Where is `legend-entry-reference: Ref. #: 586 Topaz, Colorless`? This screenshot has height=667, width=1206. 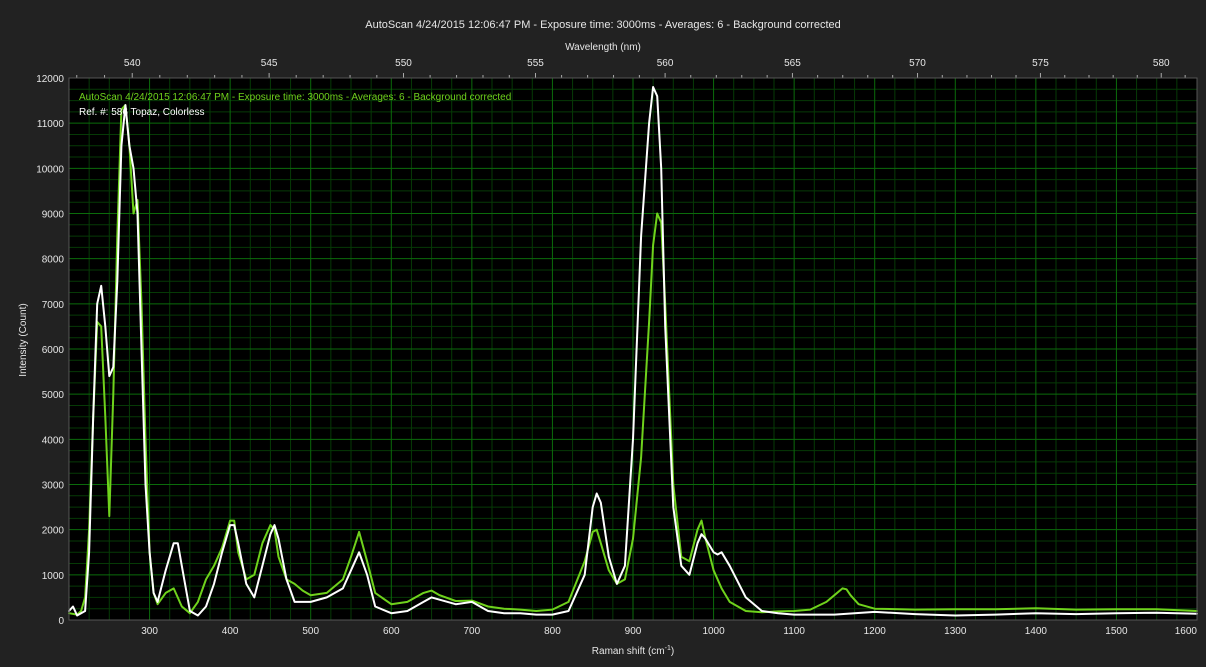
legend-entry-reference: Ref. #: 586 Topaz, Colorless is located at coordinates (141, 112).